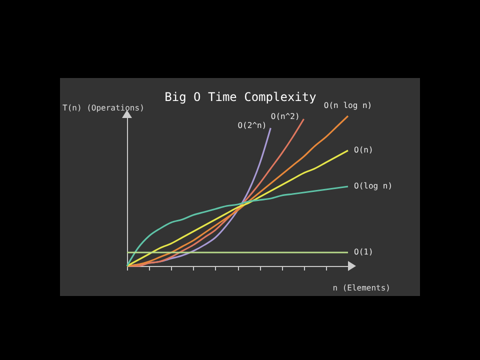  What do you see at coordinates (252, 125) in the screenshot?
I see `series-label: O(2^n)` at bounding box center [252, 125].